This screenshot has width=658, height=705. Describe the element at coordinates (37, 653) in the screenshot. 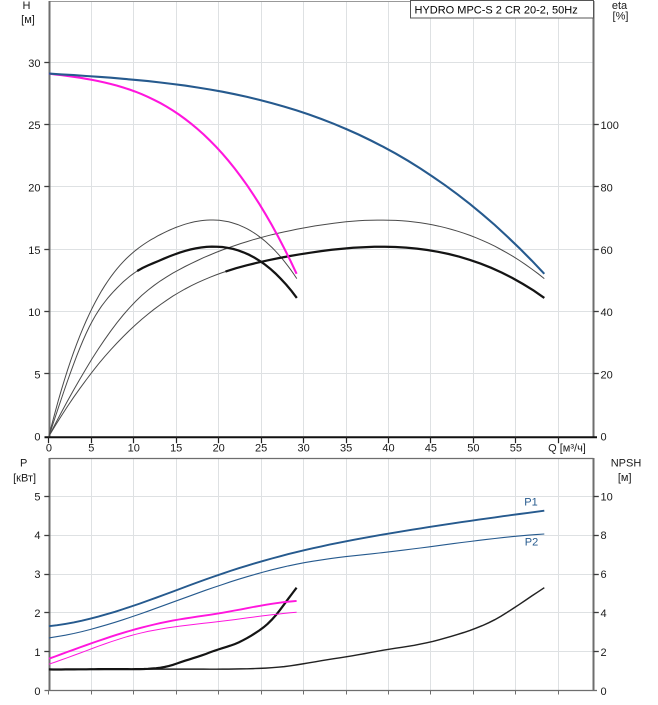

I see `svg-text: 1` at that location.